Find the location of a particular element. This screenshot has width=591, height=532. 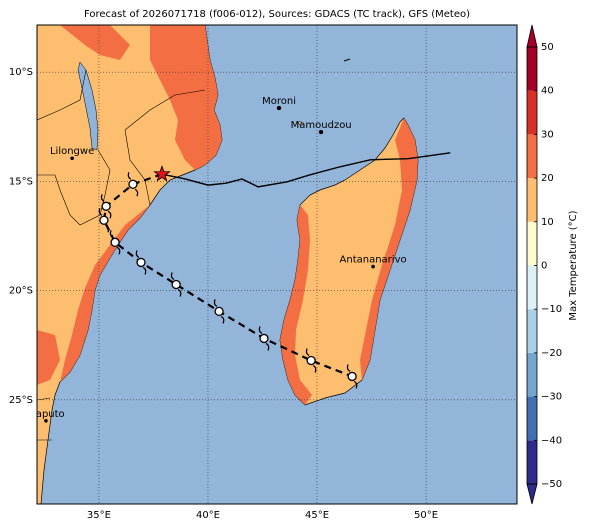

x-tick-label: 40°E is located at coordinates (208, 515).